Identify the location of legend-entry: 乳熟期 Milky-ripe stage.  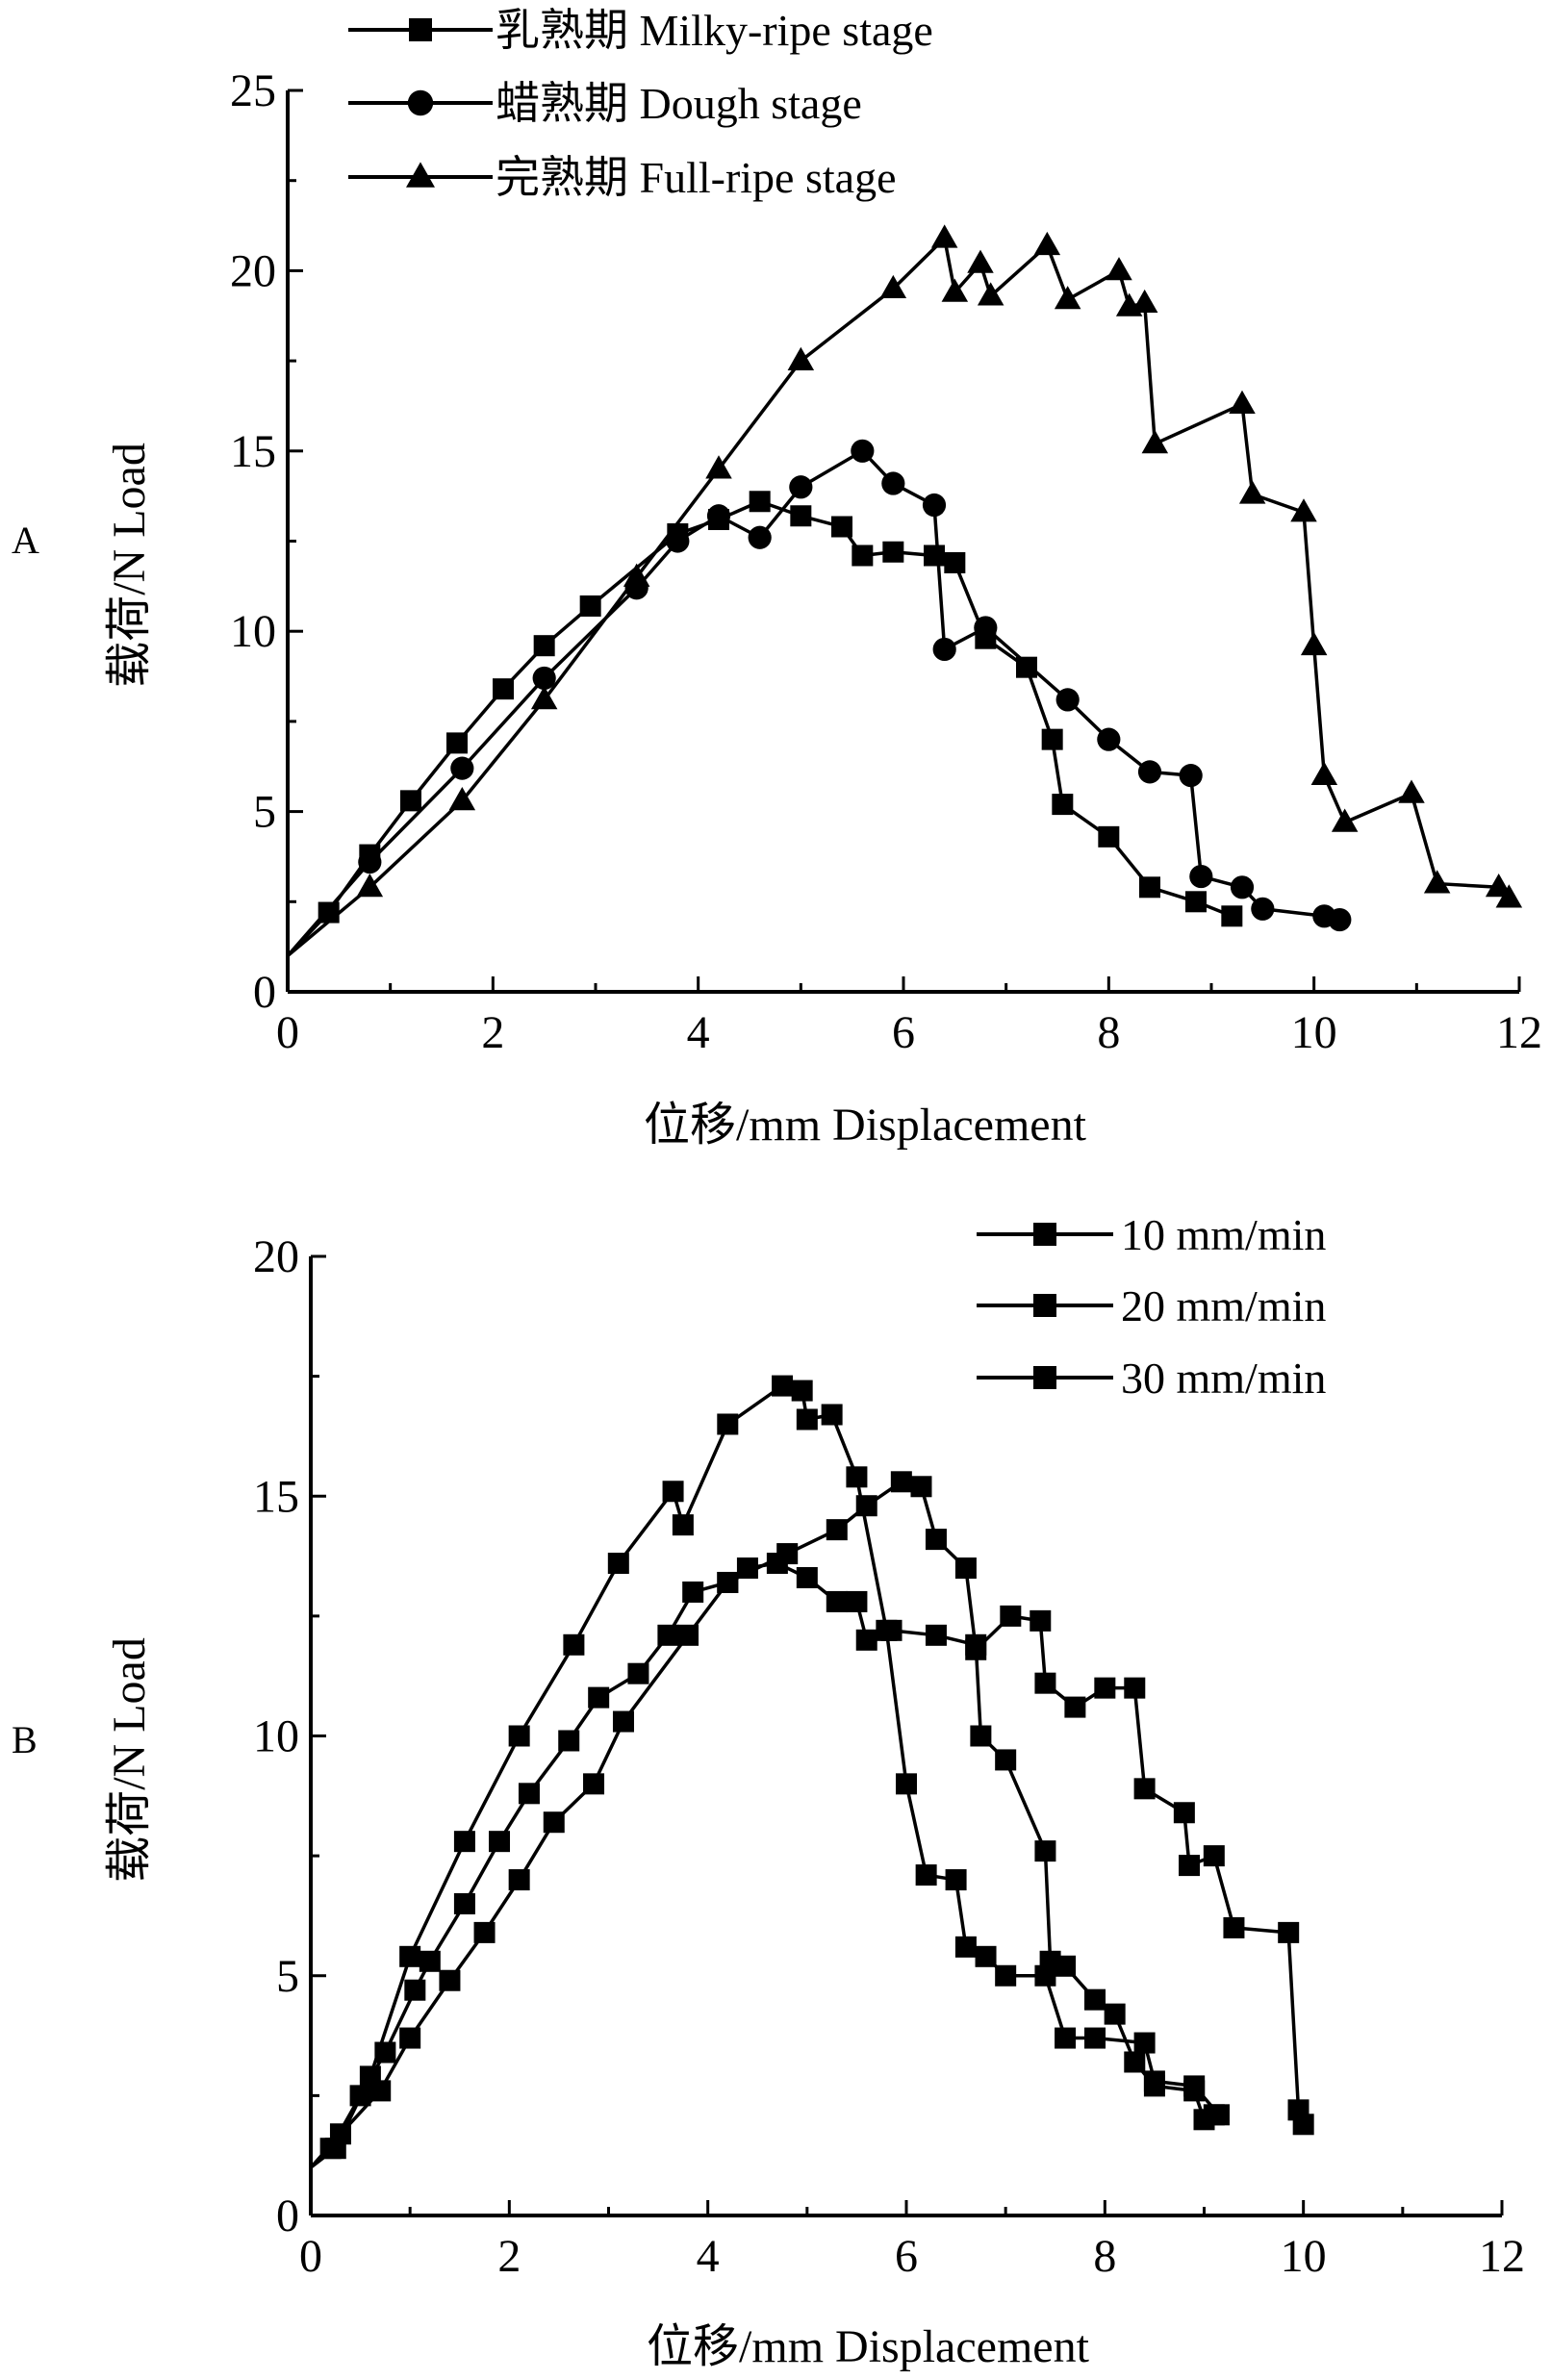
(640, 31).